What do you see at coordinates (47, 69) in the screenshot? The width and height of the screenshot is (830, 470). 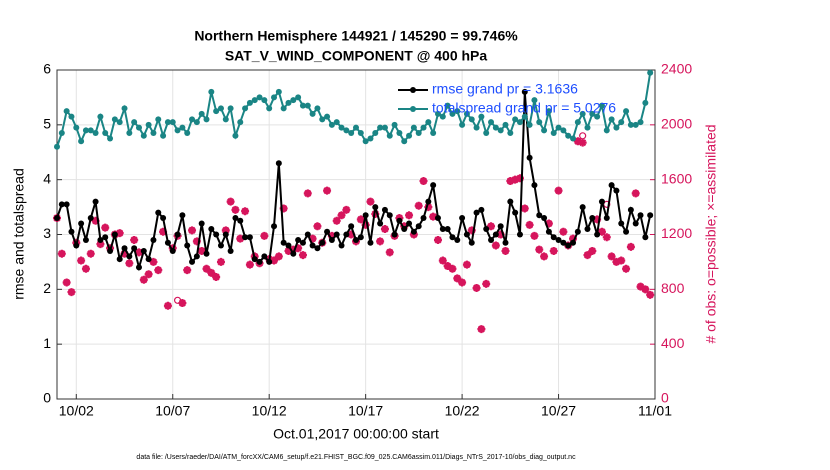 I see `y-tick-label: 6` at bounding box center [47, 69].